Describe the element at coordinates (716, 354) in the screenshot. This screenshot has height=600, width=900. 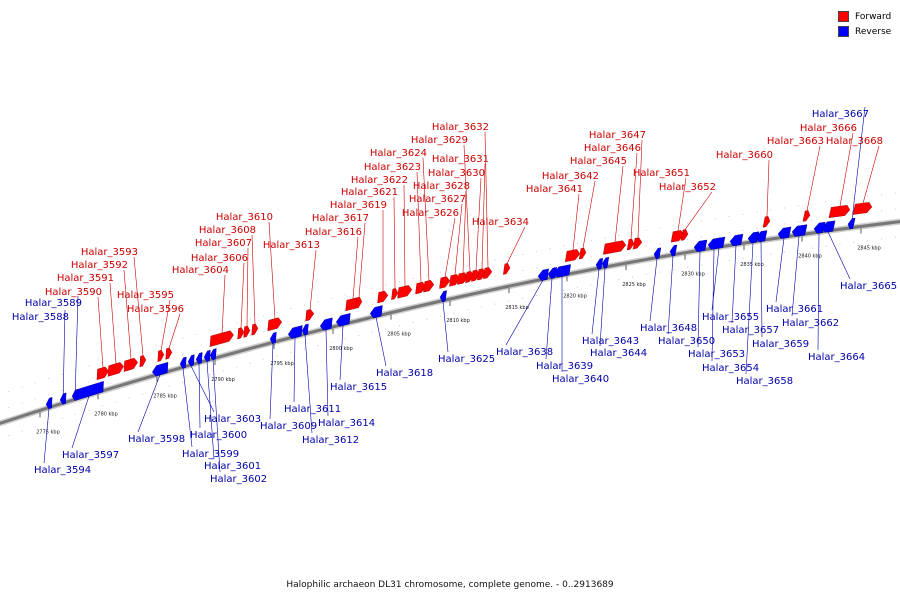
I see `gene-label: Halar_3653` at that location.